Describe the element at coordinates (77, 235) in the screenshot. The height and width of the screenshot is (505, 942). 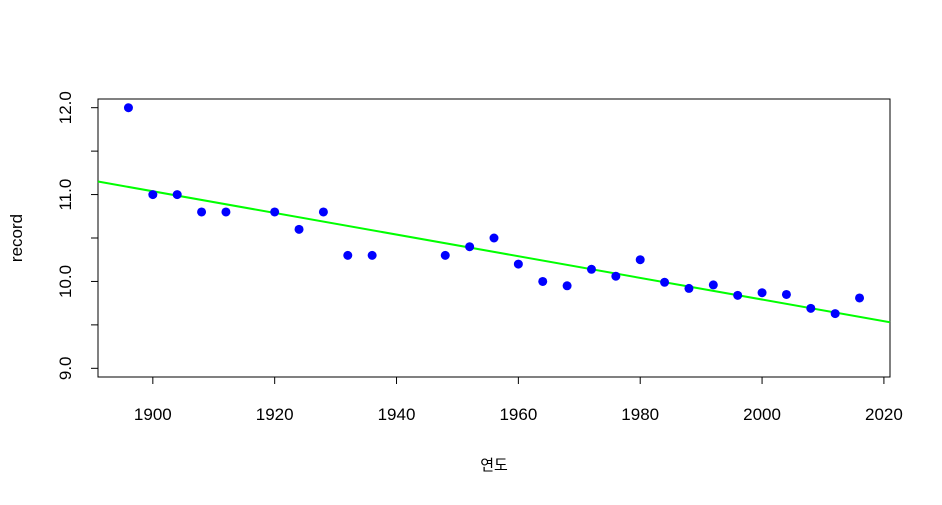
I see `y-axis: 9.0 10.0 11.0 12.0` at that location.